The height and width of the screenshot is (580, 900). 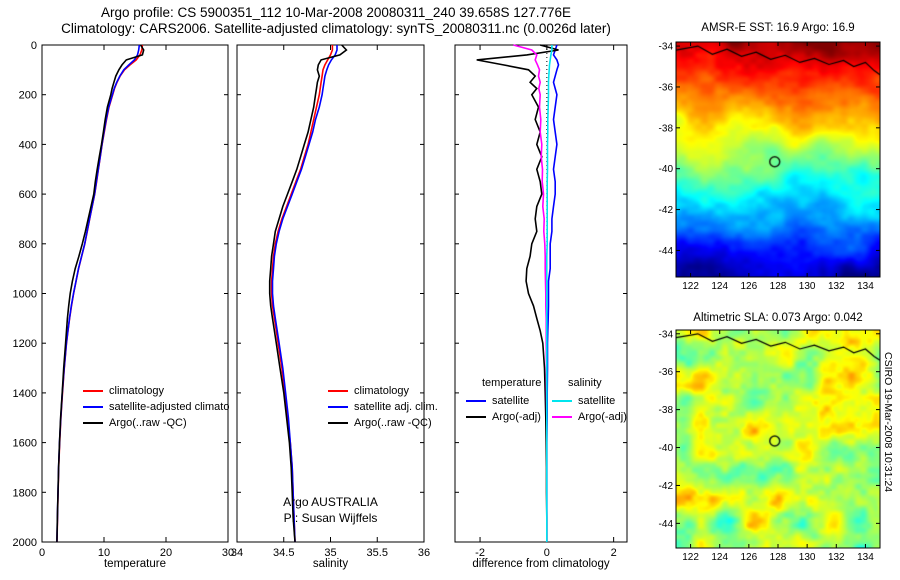 I want to click on svg-text: 1000, so click(x=25, y=295).